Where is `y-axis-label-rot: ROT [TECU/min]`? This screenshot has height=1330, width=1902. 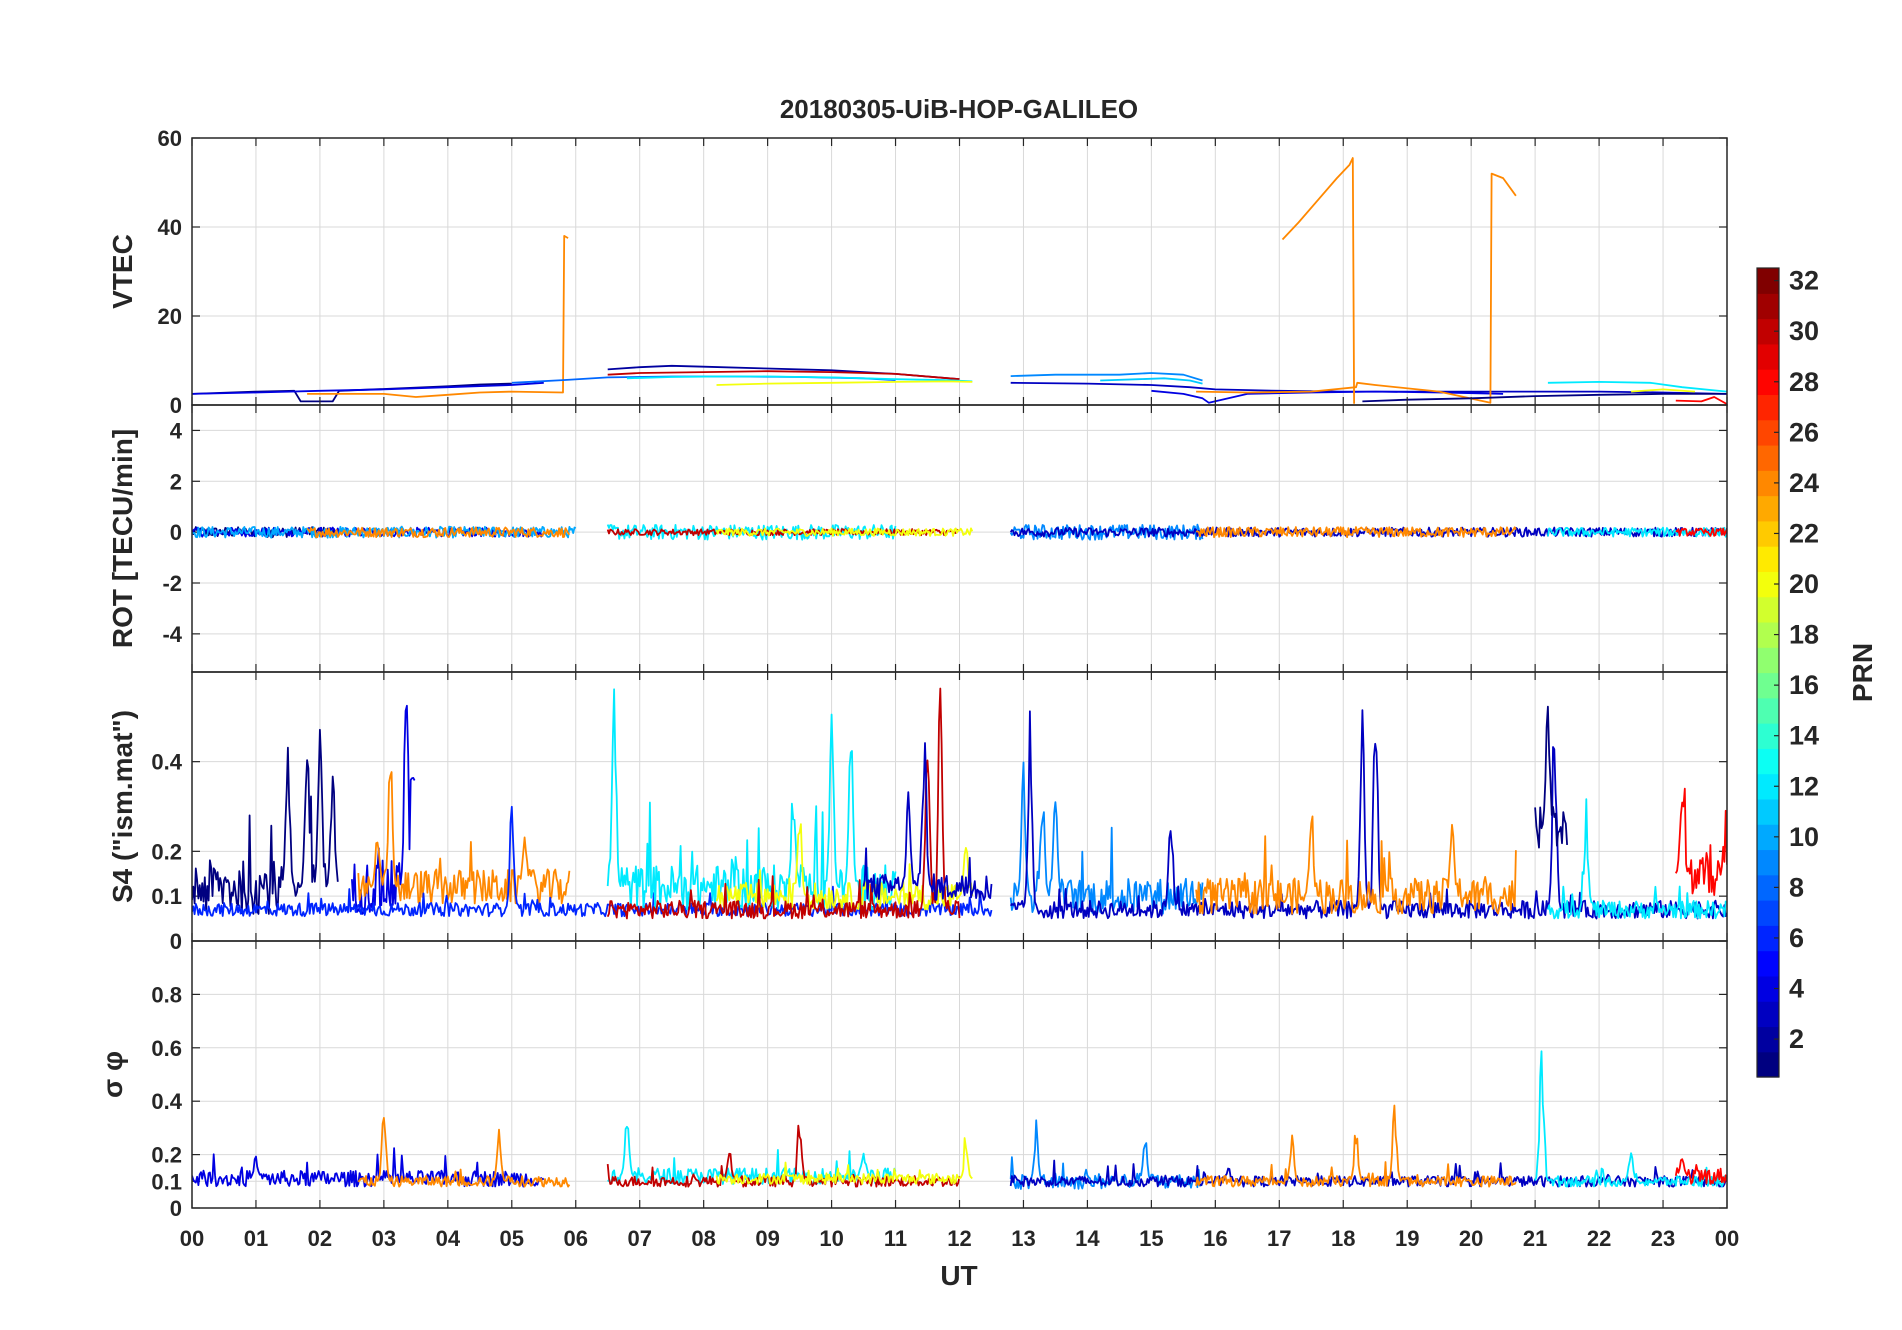
y-axis-label-rot: ROT [TECU/min] is located at coordinates (122, 538).